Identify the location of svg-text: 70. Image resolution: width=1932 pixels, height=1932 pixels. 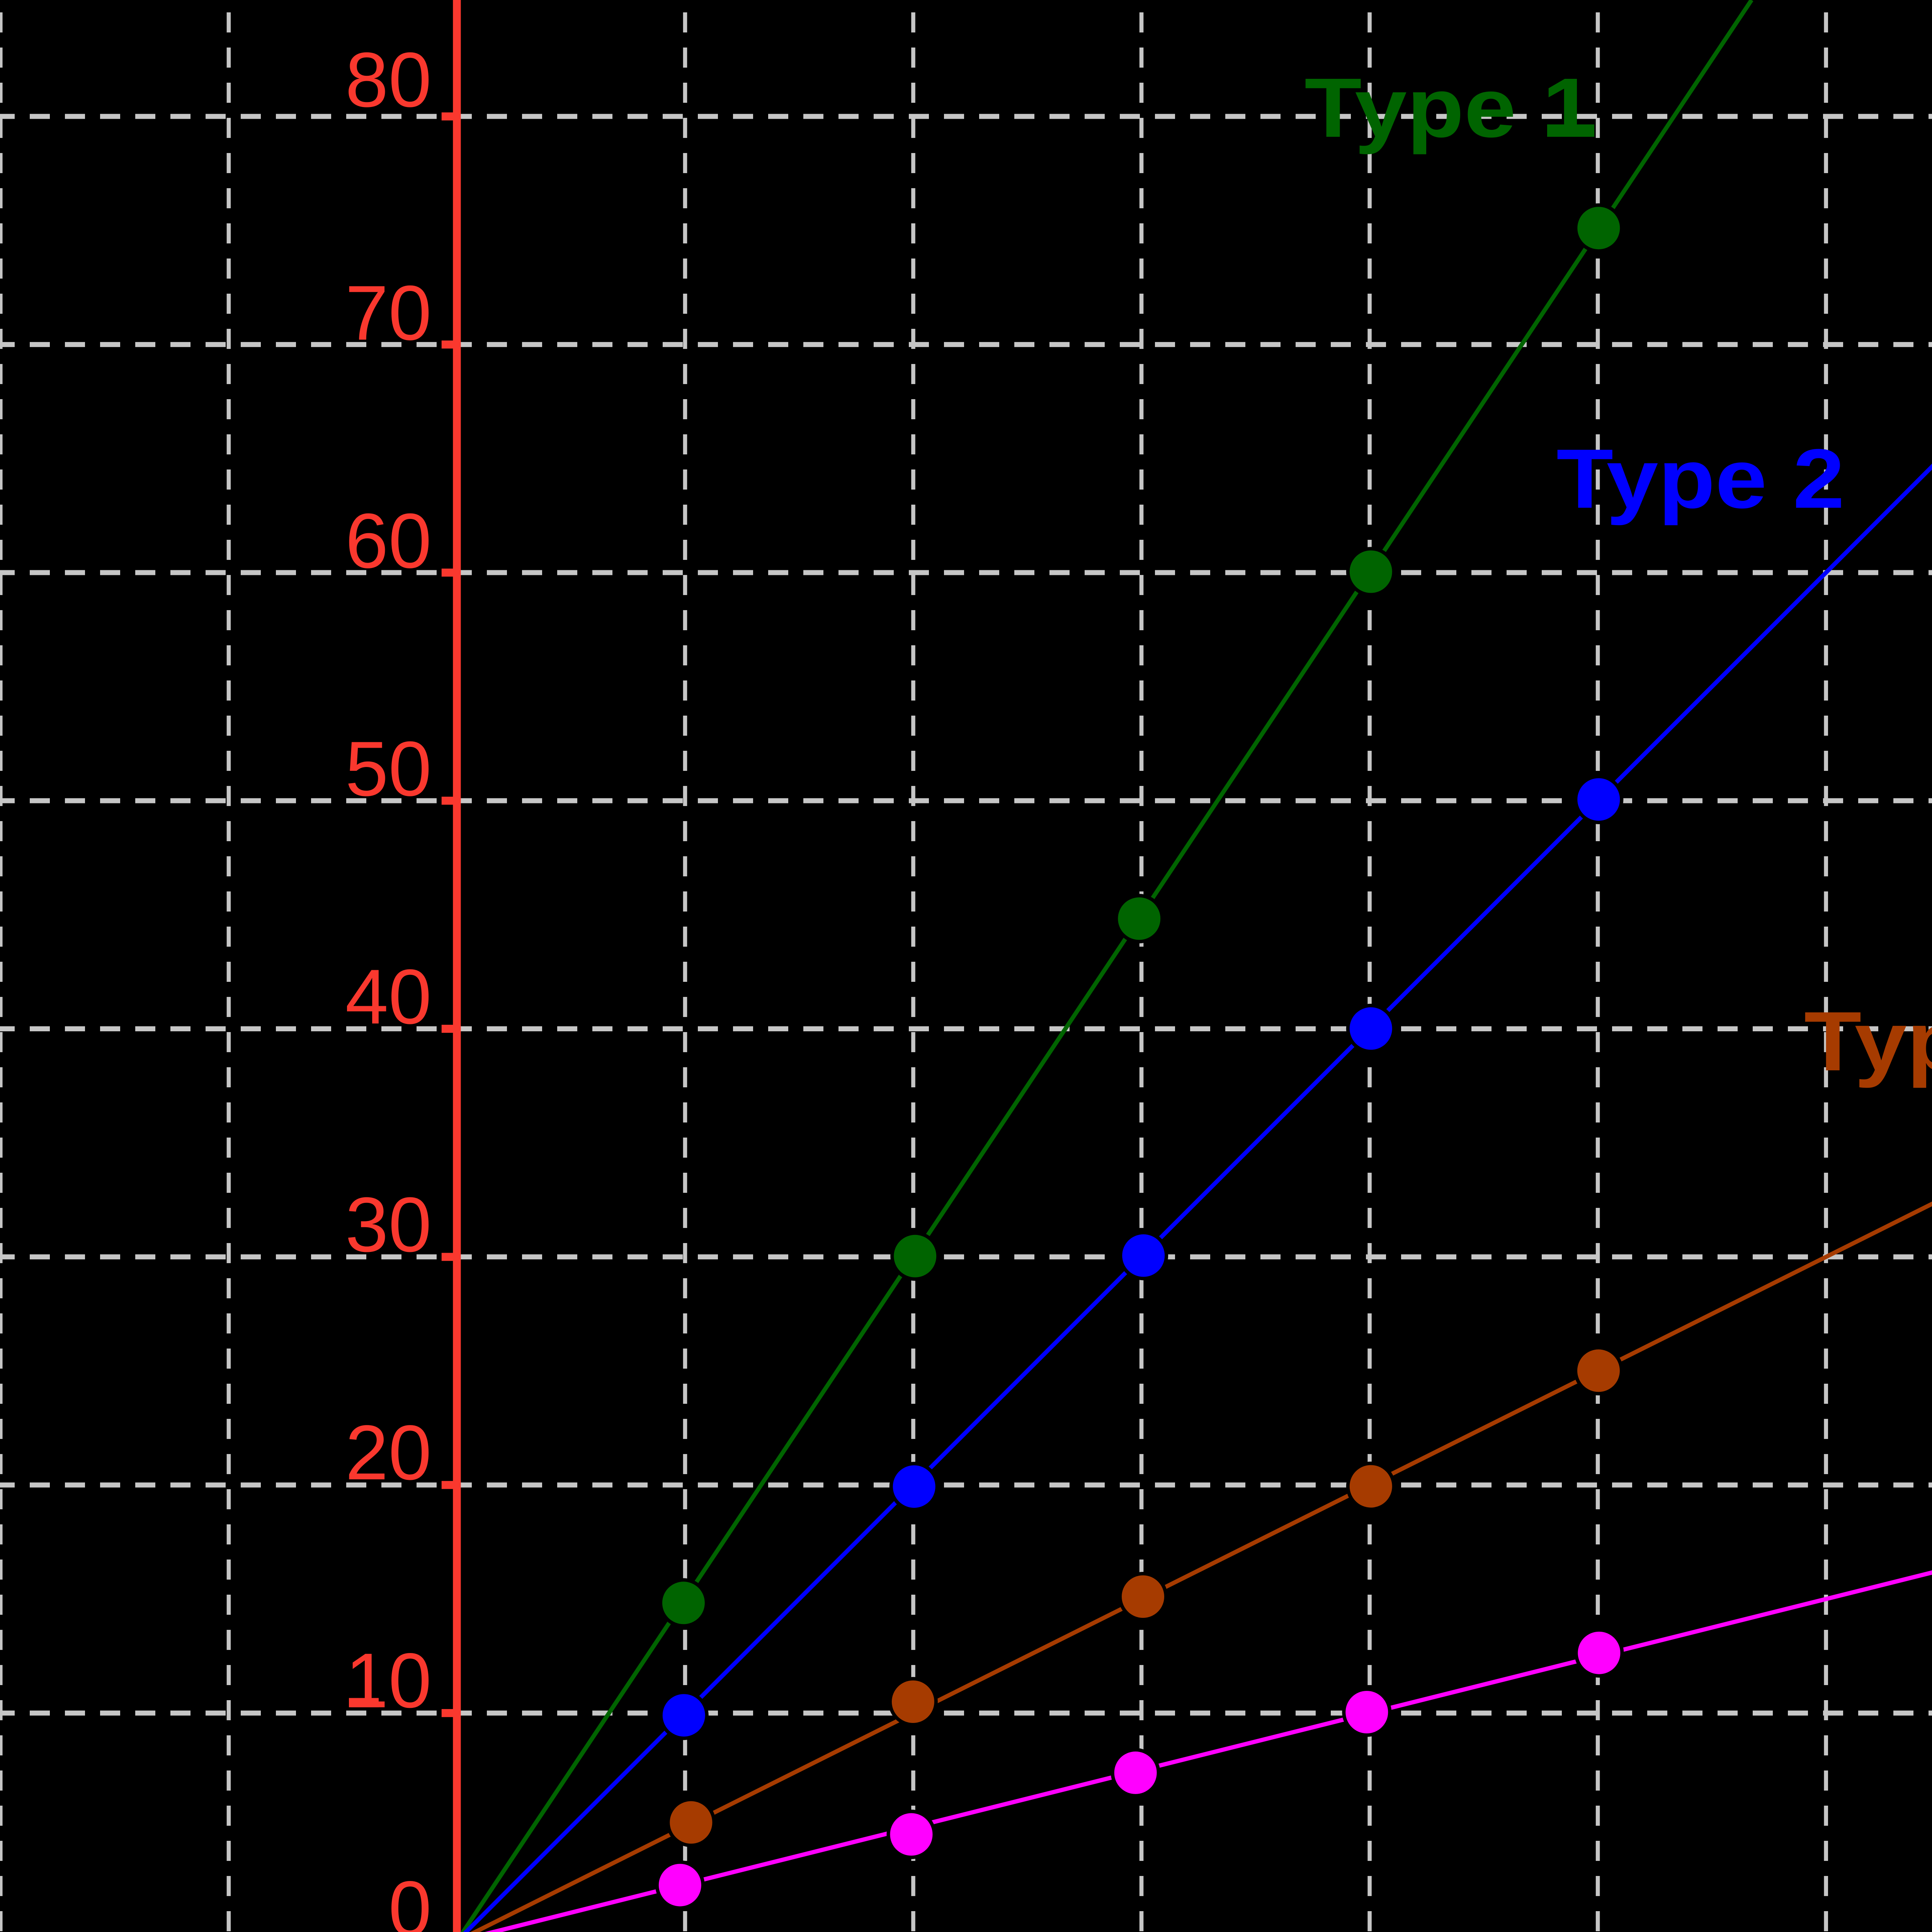
(388, 312).